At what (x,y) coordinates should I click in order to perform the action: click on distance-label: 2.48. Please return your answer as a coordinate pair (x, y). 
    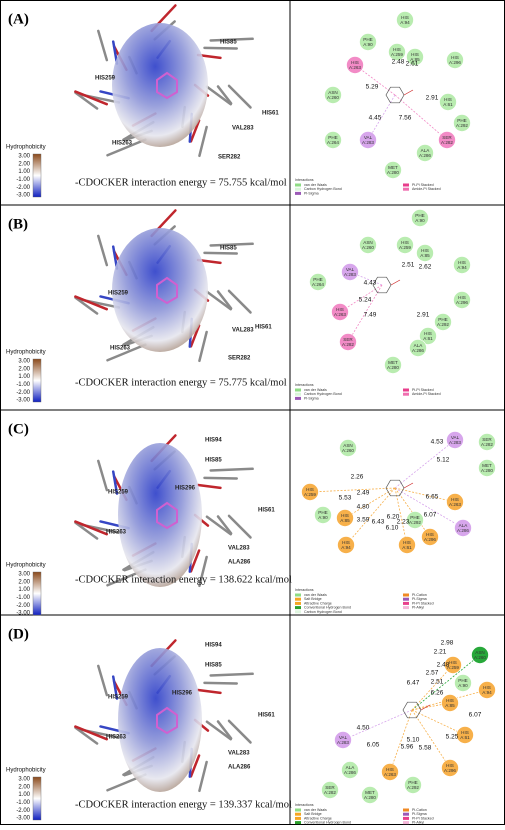
    Looking at the image, I should click on (398, 62).